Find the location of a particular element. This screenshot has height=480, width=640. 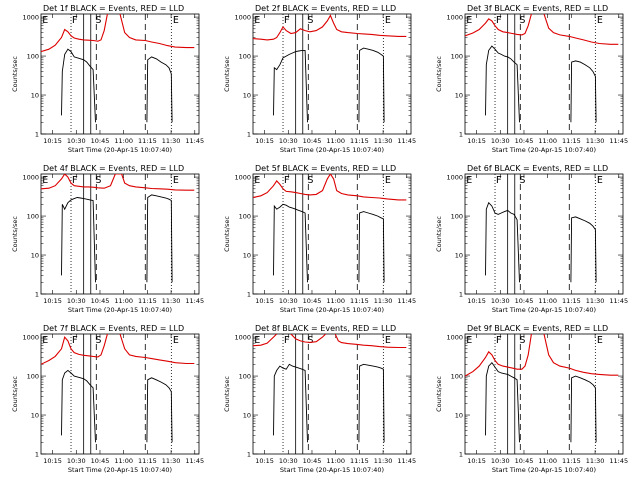

panel-title: Det 8f BLACK = Events, RED = LLD is located at coordinates (325, 328).